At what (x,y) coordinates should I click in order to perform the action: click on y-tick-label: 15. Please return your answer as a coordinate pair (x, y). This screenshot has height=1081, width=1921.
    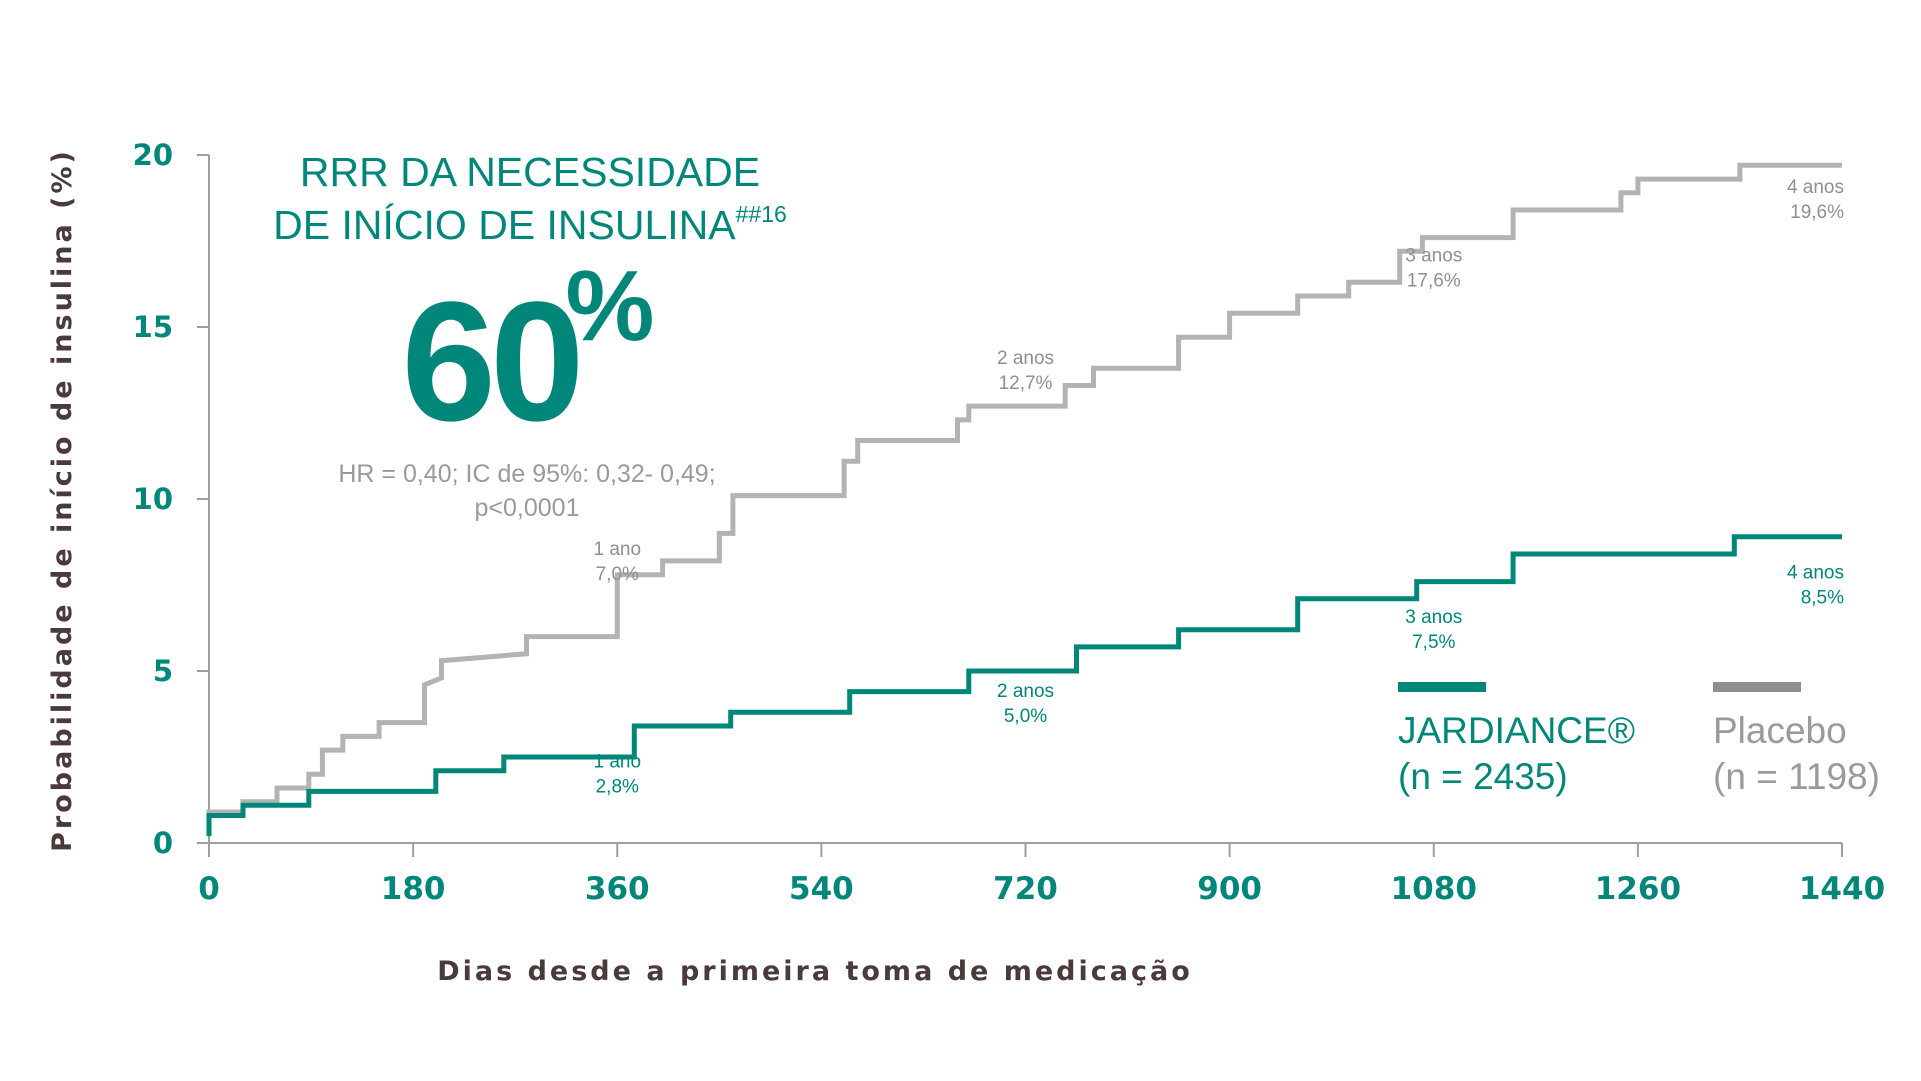
    Looking at the image, I should click on (153, 327).